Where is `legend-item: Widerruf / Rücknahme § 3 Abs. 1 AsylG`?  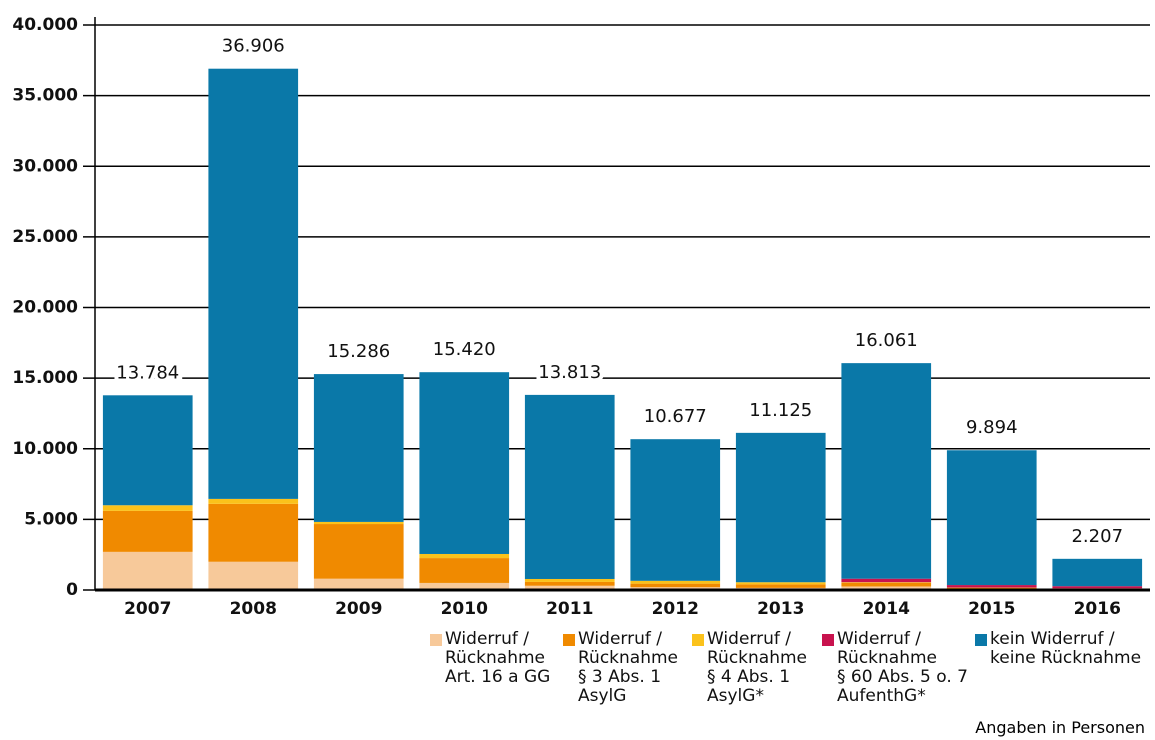 legend-item: Widerruf / Rücknahme § 3 Abs. 1 AsylG is located at coordinates (620, 668).